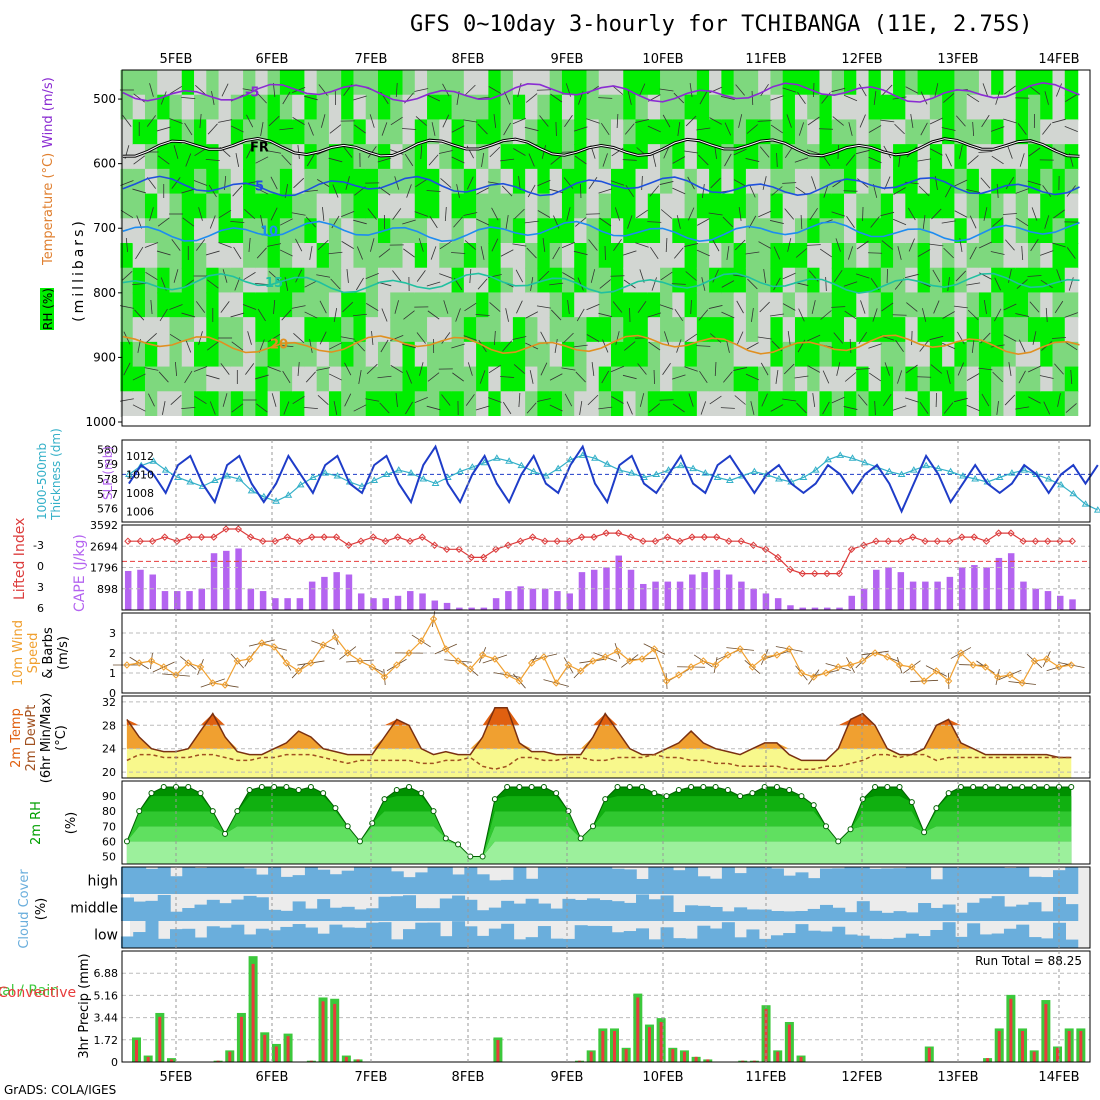  I want to click on lifted-index-point, so click(765, 549).